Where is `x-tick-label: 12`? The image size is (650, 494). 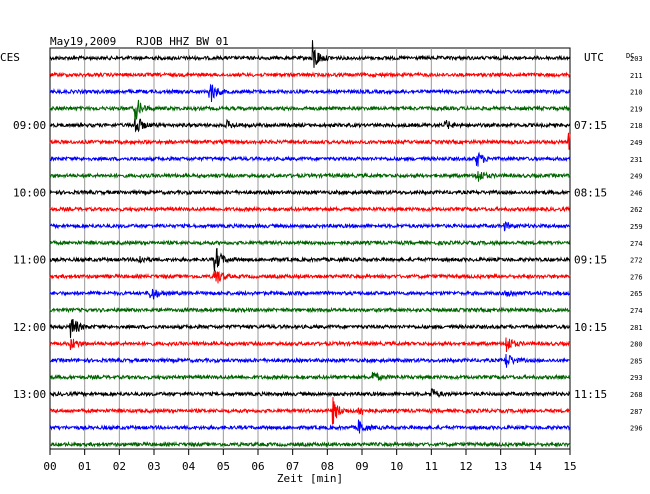 x-tick-label: 12 is located at coordinates (465, 466).